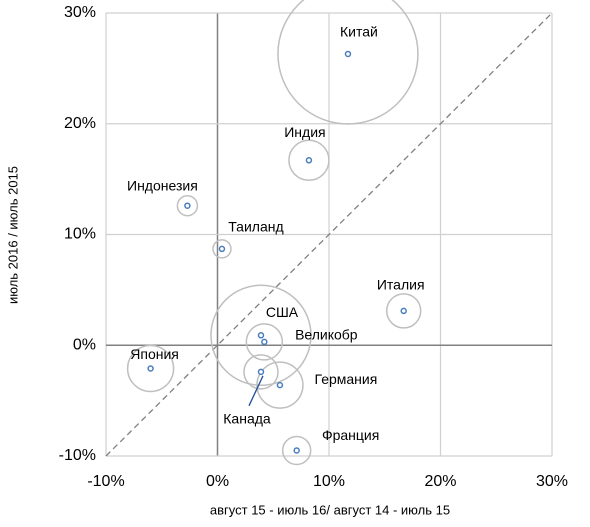  I want to click on leader-line, so click(256, 391).